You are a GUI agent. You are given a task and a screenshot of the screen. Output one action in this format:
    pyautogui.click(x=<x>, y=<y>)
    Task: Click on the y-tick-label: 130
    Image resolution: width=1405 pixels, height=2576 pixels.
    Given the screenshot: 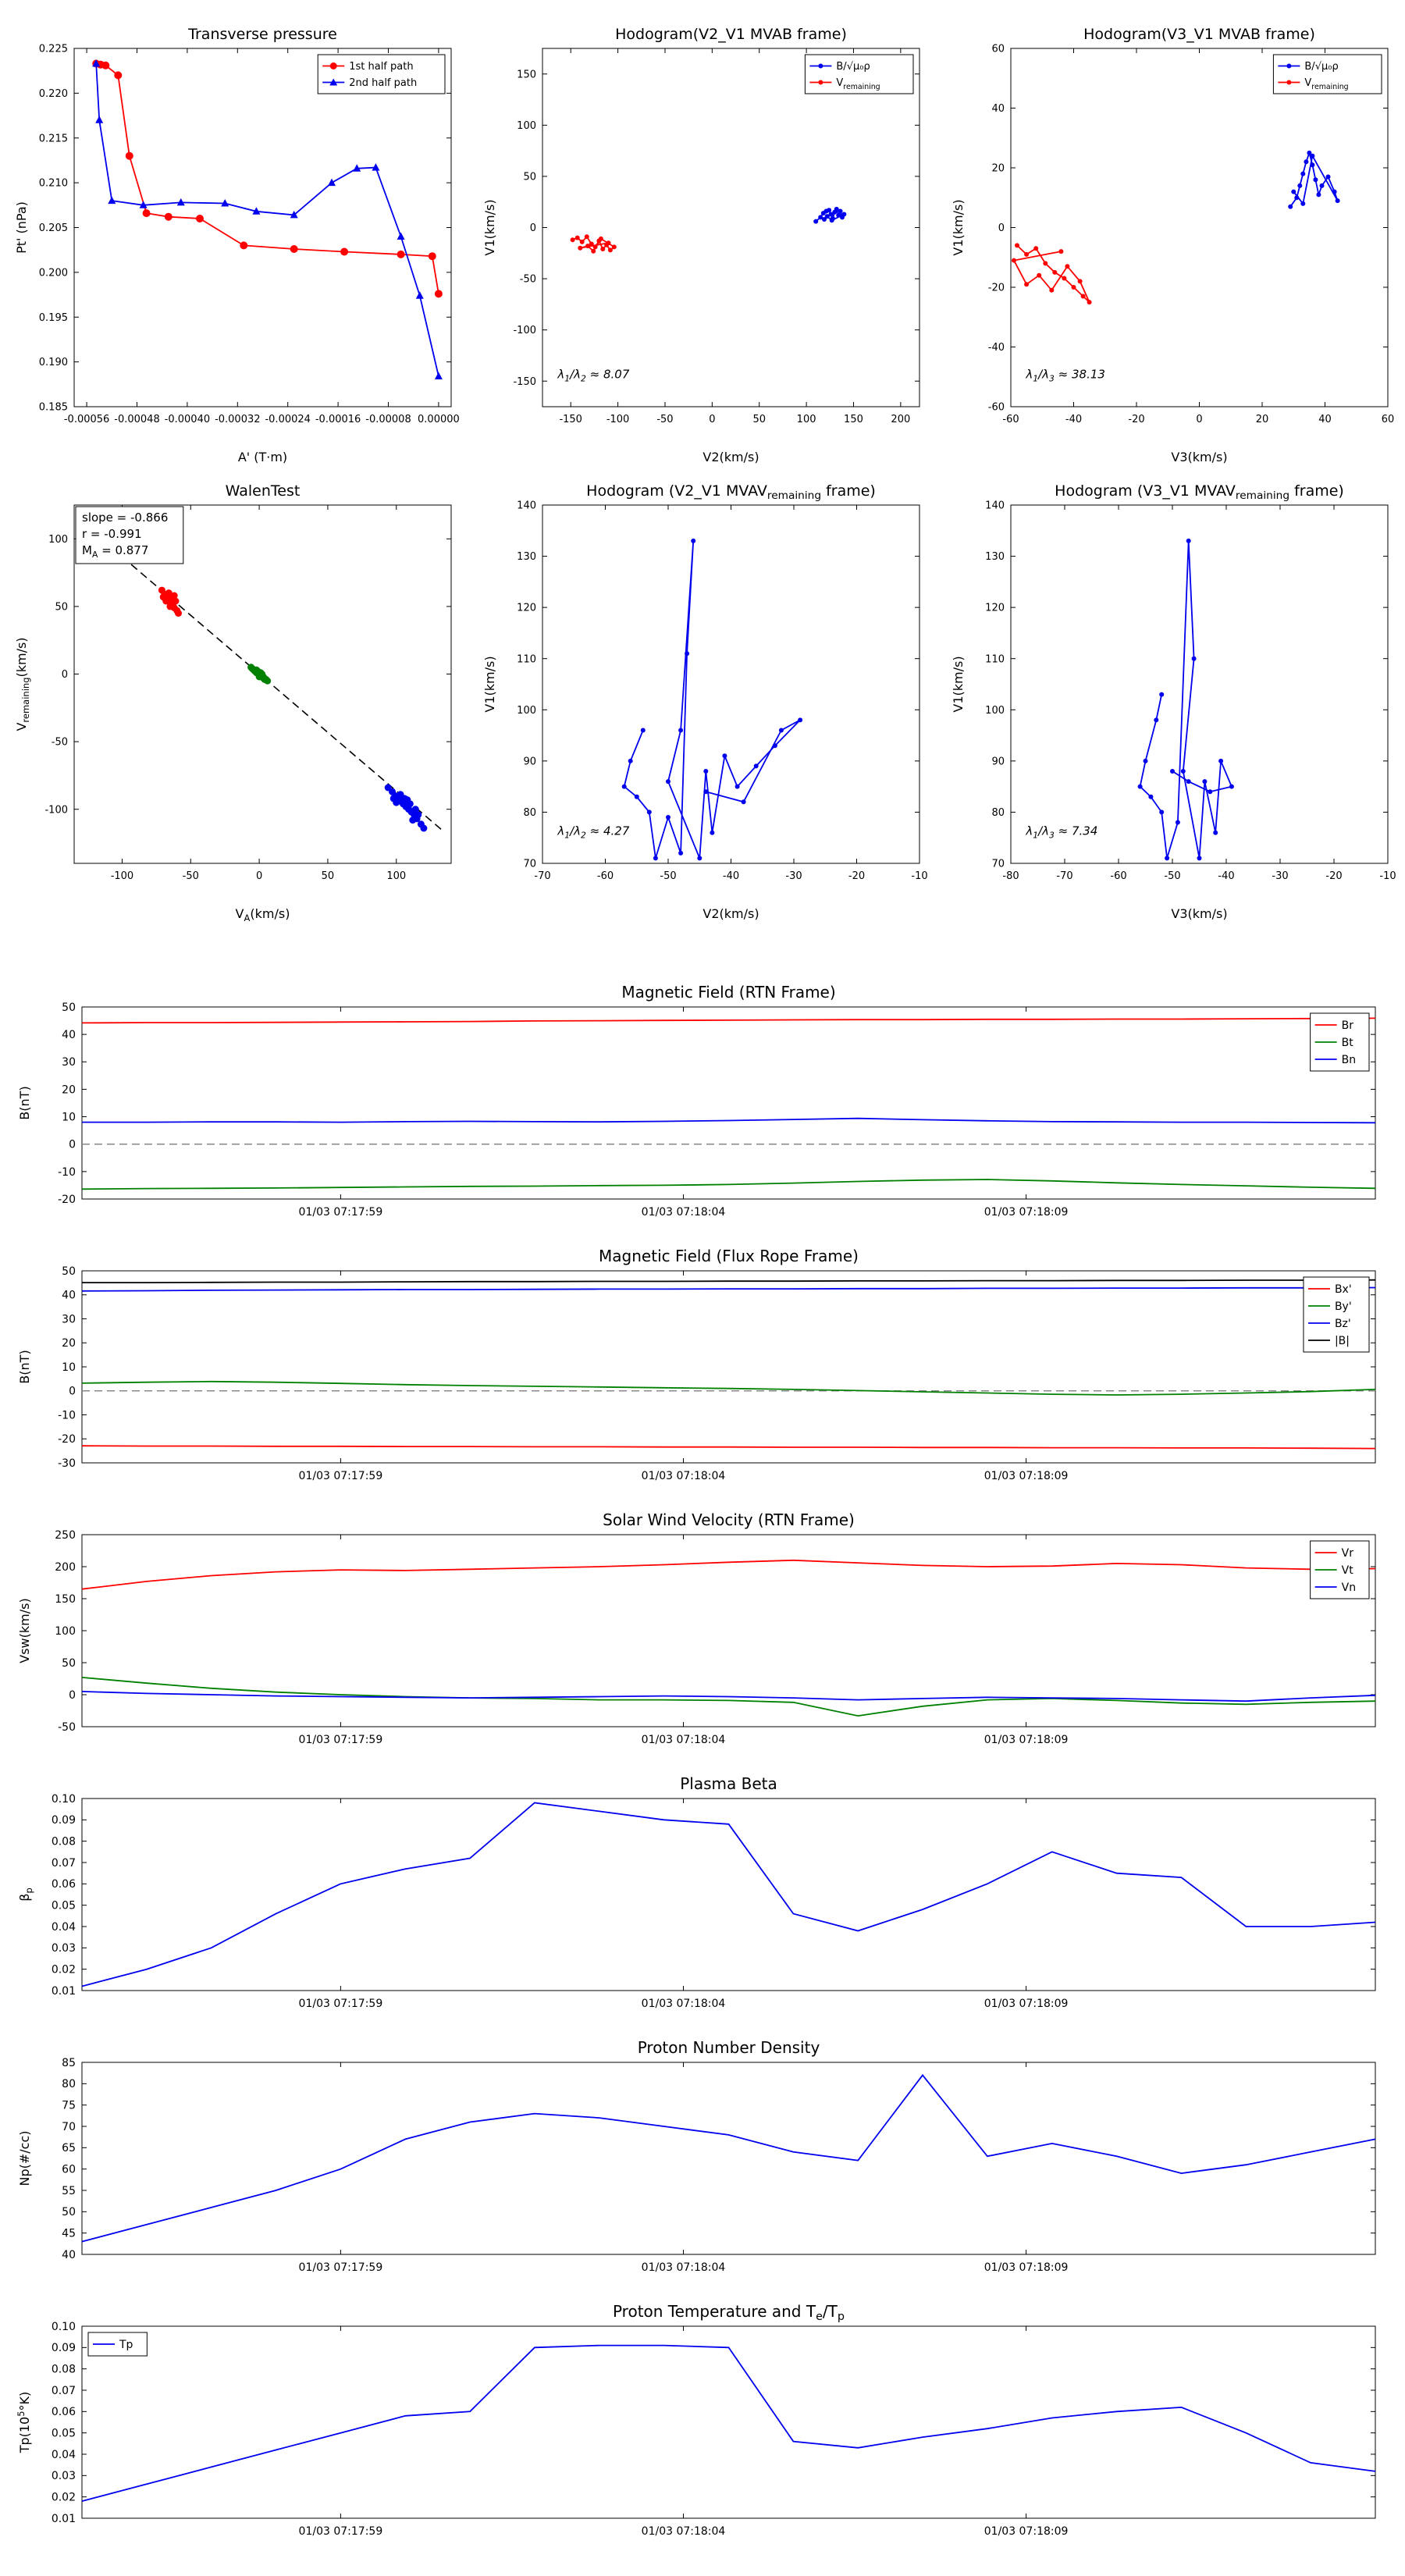 What is the action you would take?
    pyautogui.click(x=995, y=557)
    